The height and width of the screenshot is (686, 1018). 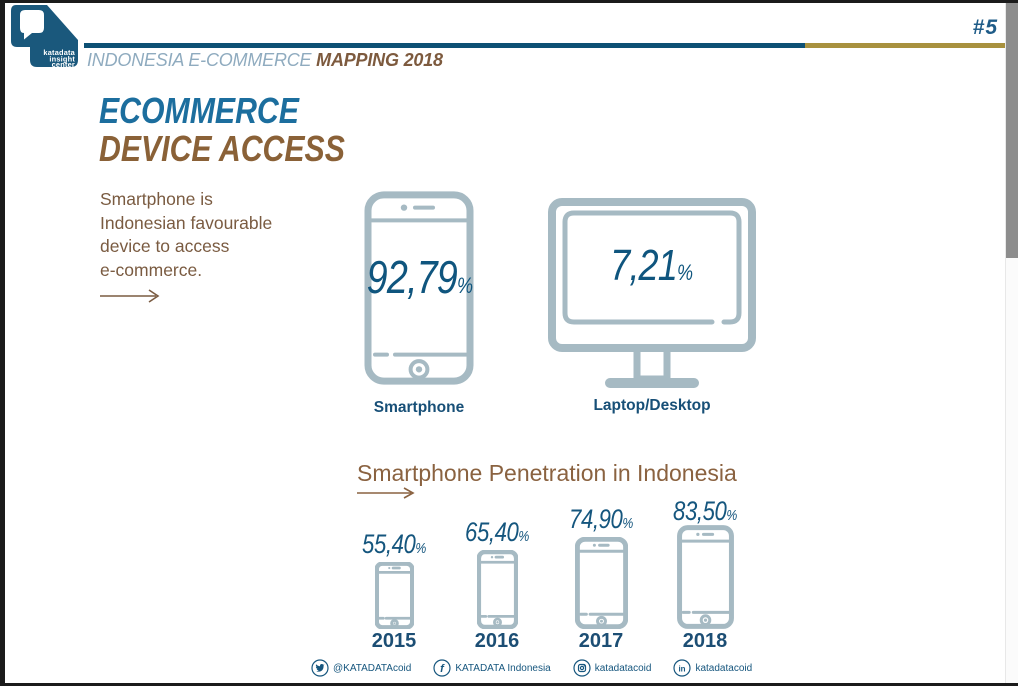 I want to click on page-number: #5, so click(x=985, y=27).